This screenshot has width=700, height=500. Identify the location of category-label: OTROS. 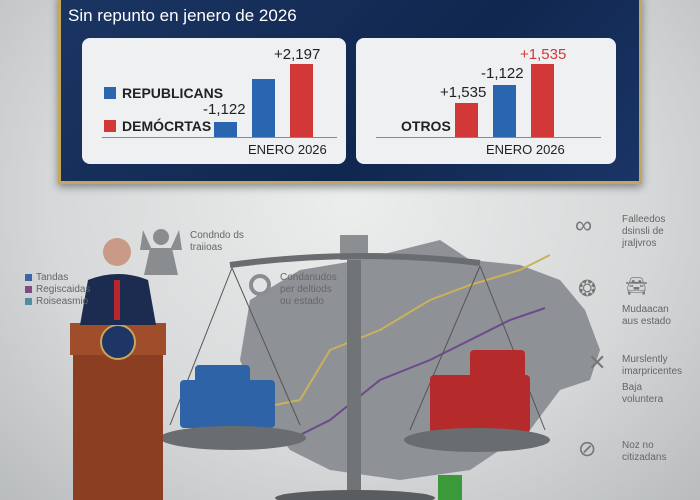
(426, 126).